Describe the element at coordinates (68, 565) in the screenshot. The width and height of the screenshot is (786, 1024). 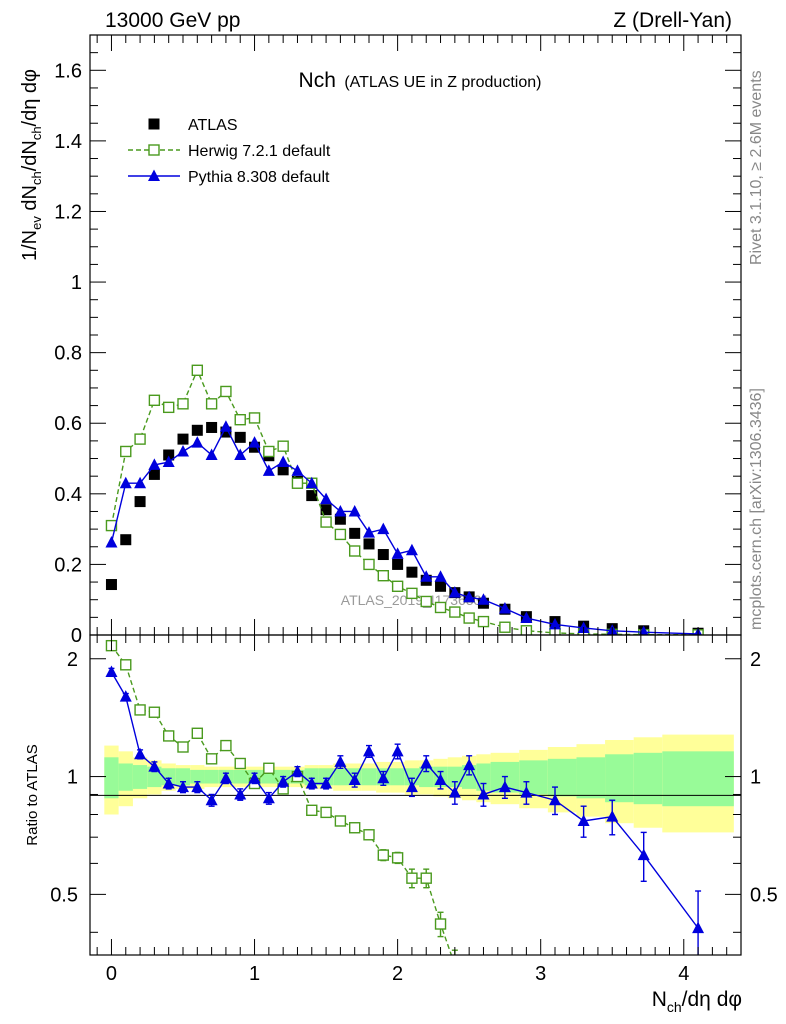
I see `main-y-tick-label: 0.2` at that location.